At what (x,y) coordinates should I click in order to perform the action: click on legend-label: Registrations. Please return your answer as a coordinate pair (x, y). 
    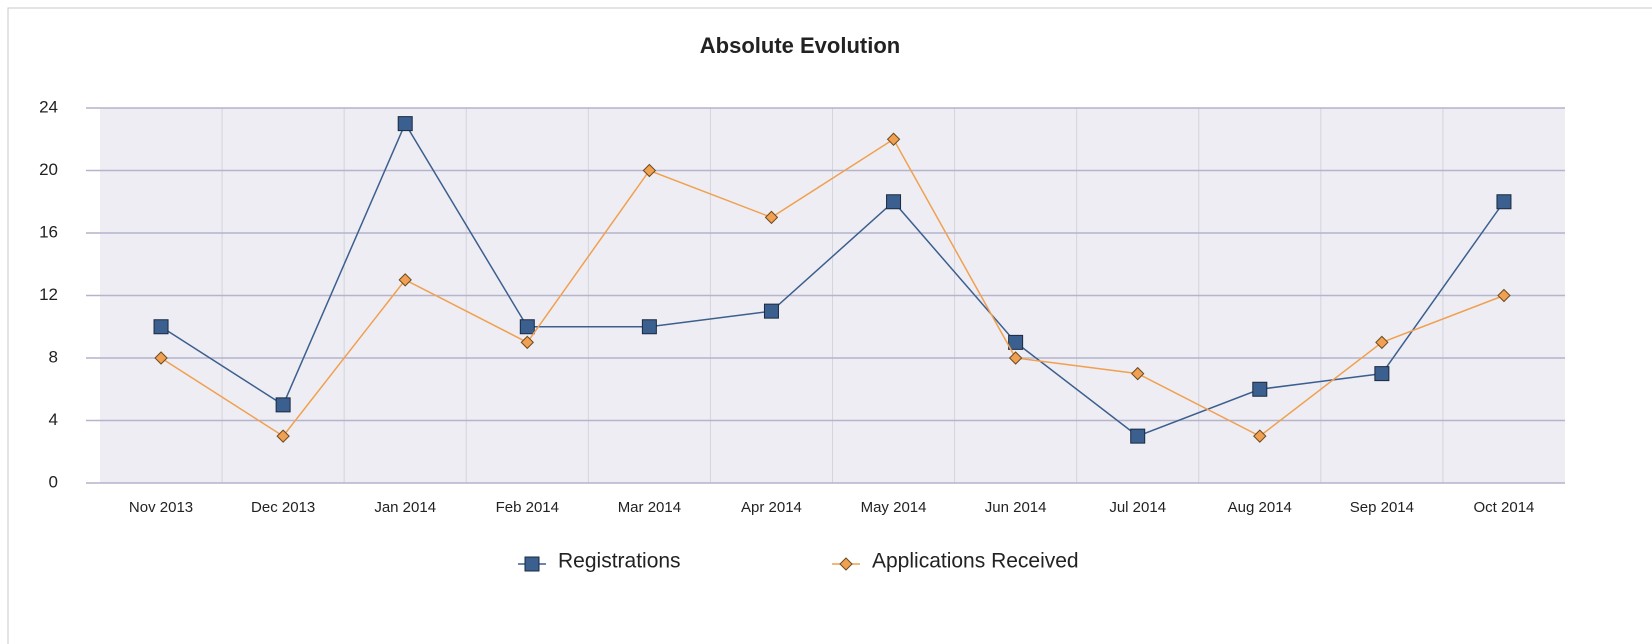
    Looking at the image, I should click on (619, 561).